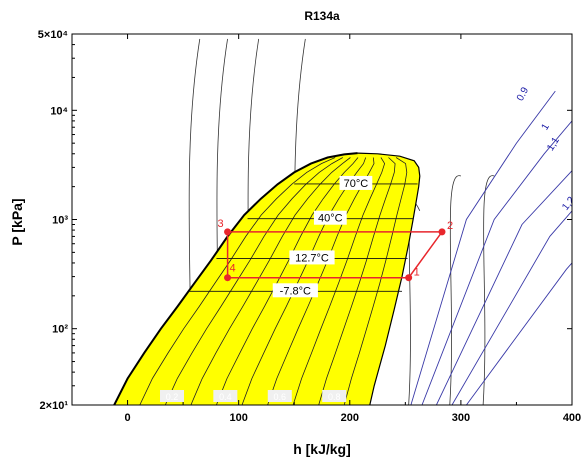 The image size is (584, 463). I want to click on saturated-vapor-curve, so click(389, 278).